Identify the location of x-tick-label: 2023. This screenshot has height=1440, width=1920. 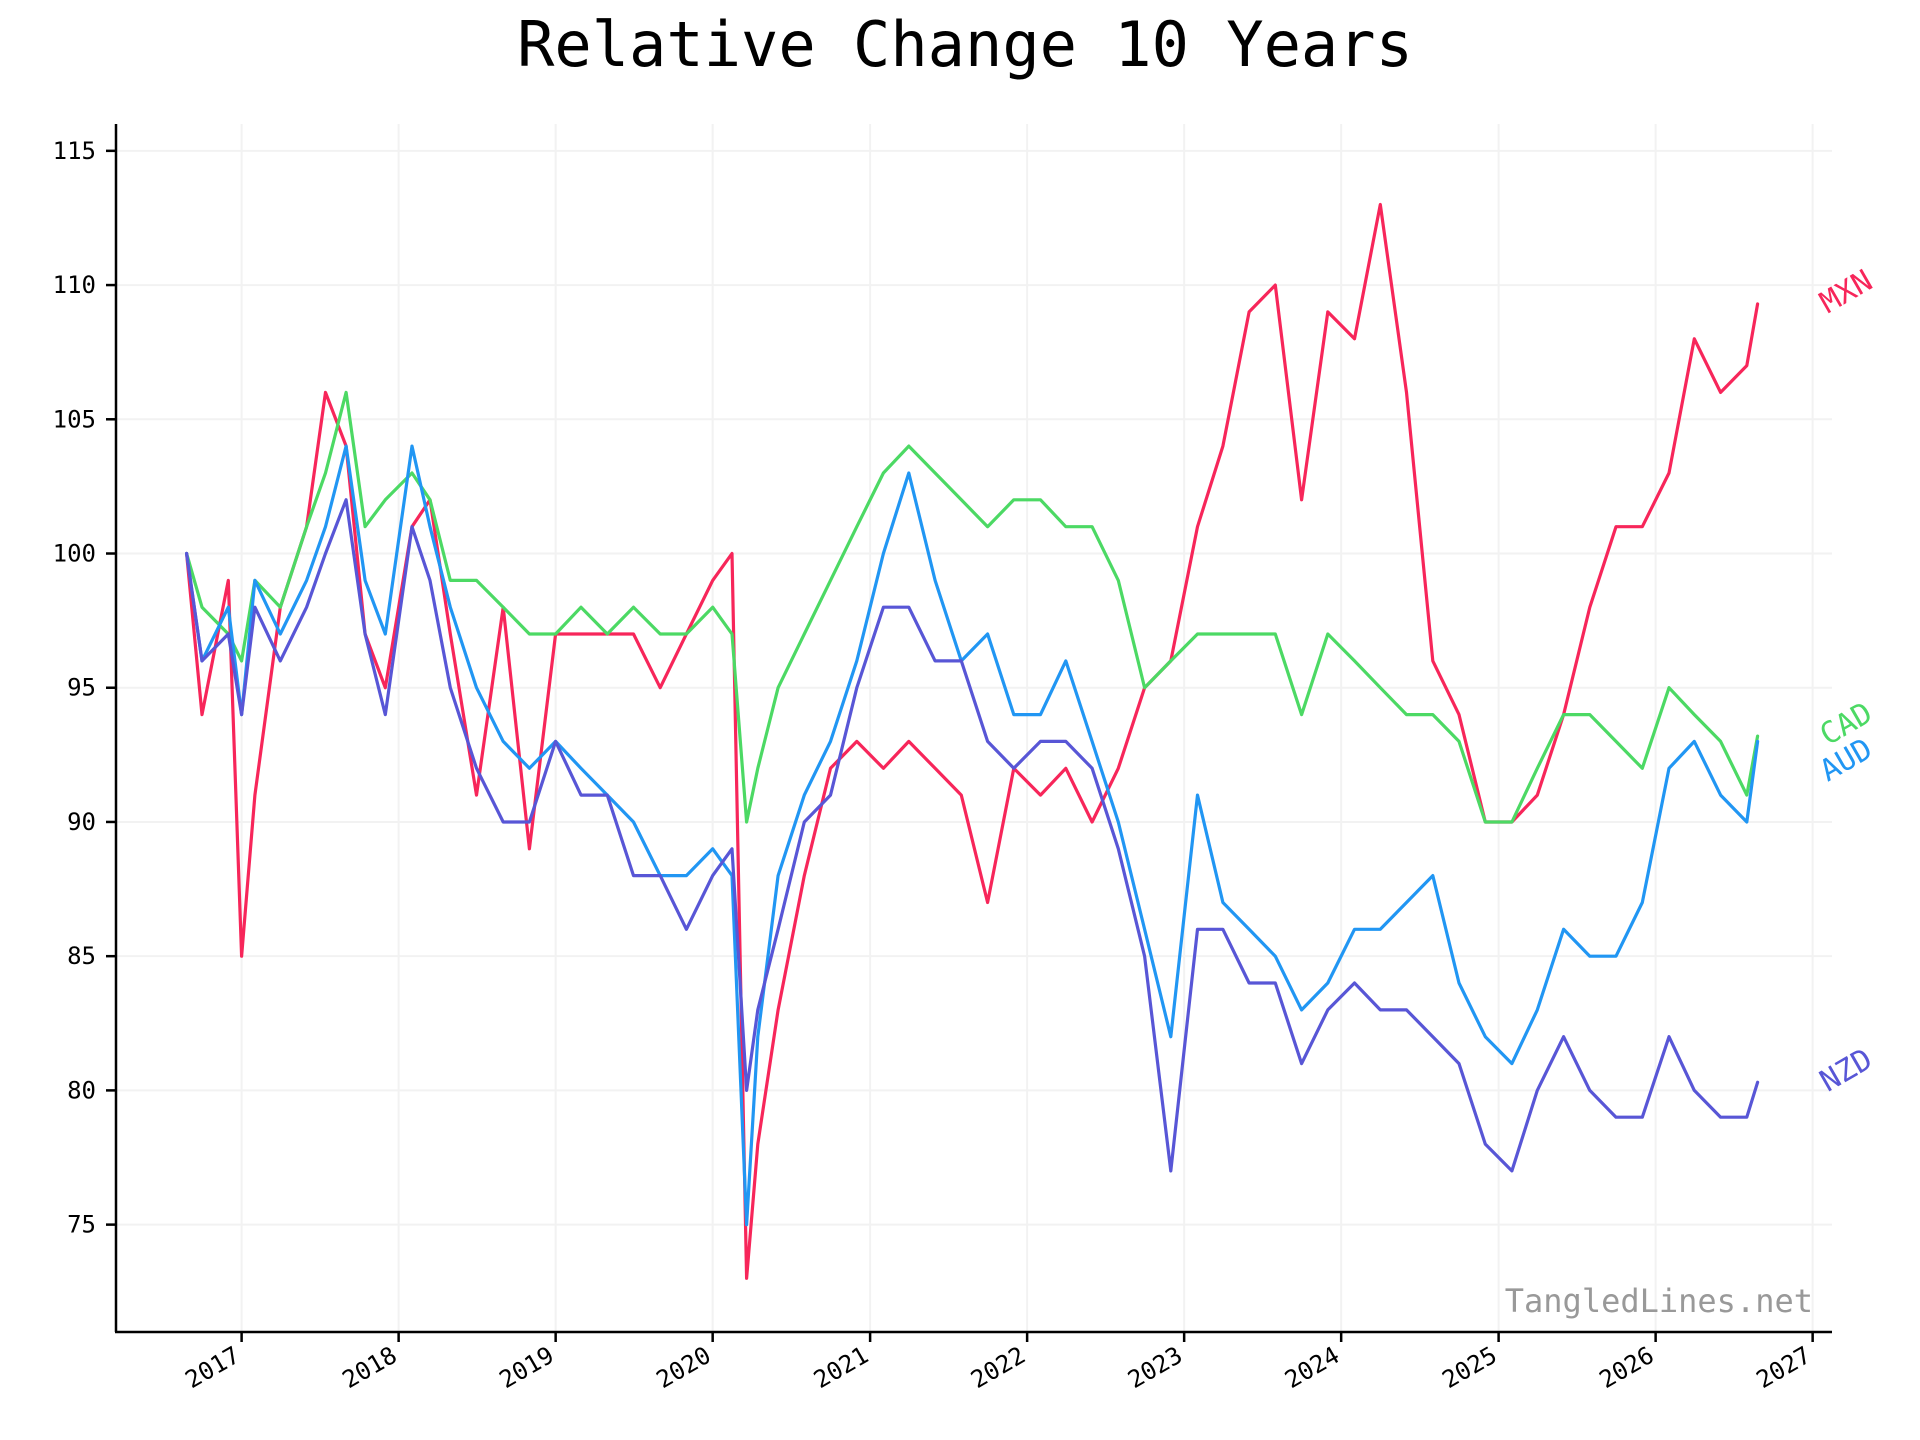
(1155, 1367).